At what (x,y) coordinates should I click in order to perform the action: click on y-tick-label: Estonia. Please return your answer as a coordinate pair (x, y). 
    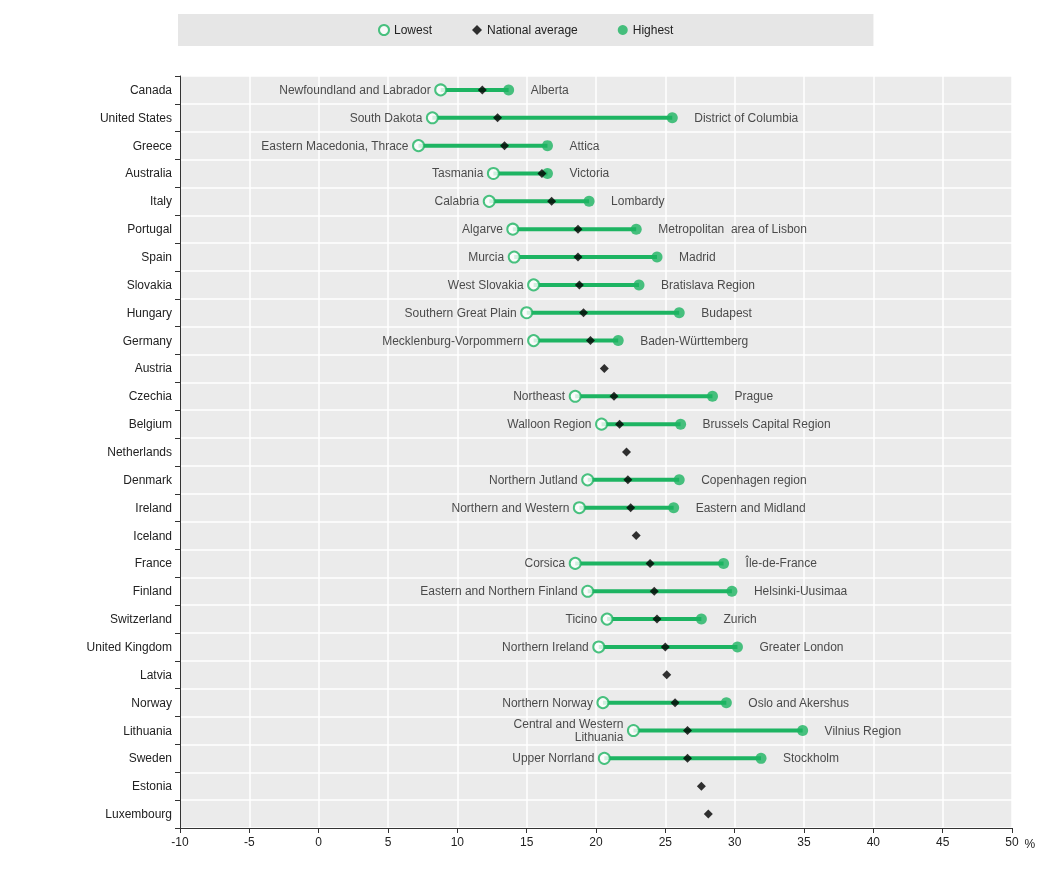
    Looking at the image, I should click on (152, 786).